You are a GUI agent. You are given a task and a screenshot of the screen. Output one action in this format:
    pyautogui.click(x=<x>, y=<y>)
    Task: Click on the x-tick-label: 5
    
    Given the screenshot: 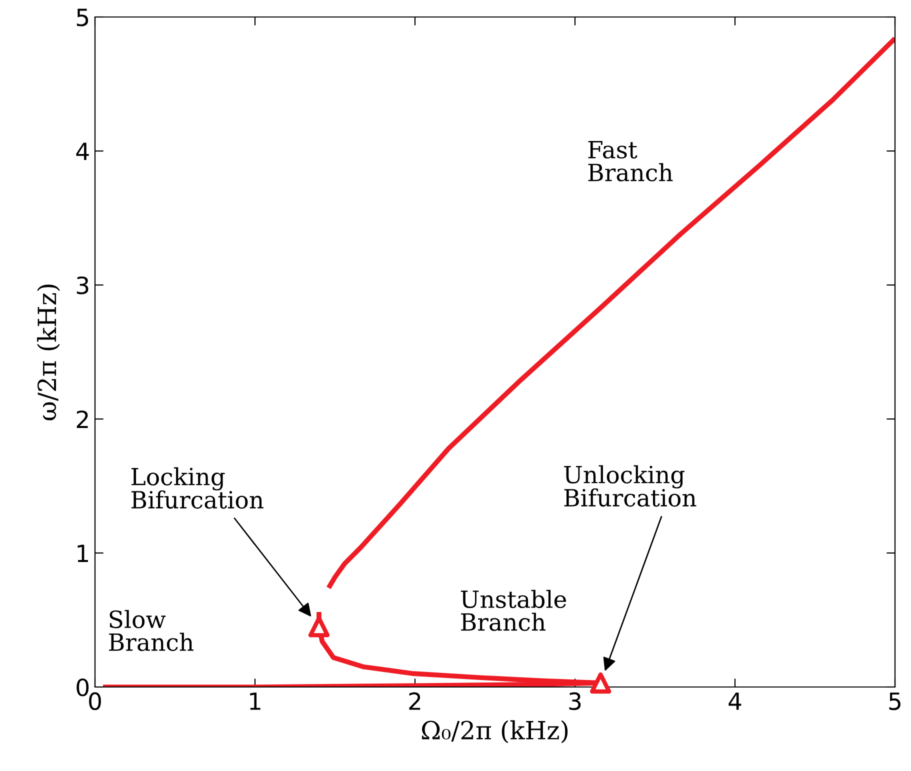 What is the action you would take?
    pyautogui.click(x=894, y=701)
    